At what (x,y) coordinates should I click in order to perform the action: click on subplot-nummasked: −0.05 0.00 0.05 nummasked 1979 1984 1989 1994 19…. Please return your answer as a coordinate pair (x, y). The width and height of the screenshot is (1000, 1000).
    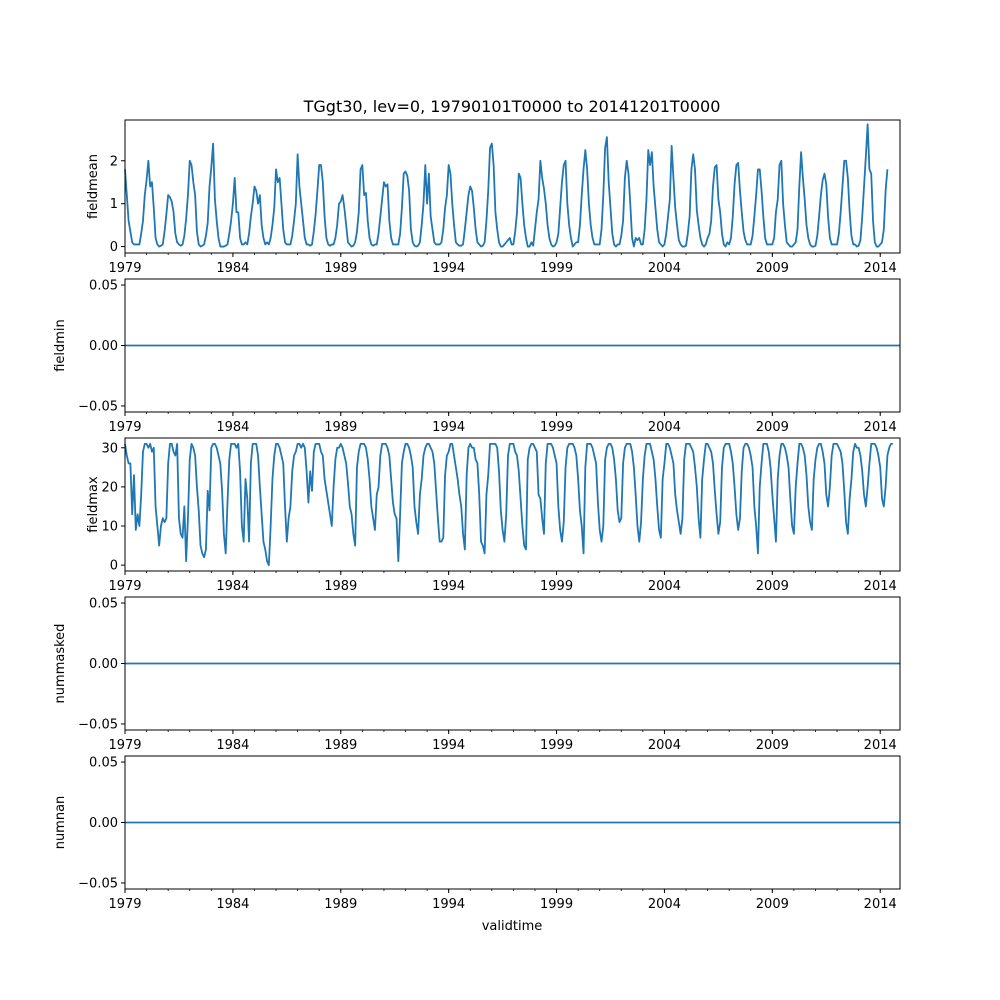
    Looking at the image, I should click on (477, 674).